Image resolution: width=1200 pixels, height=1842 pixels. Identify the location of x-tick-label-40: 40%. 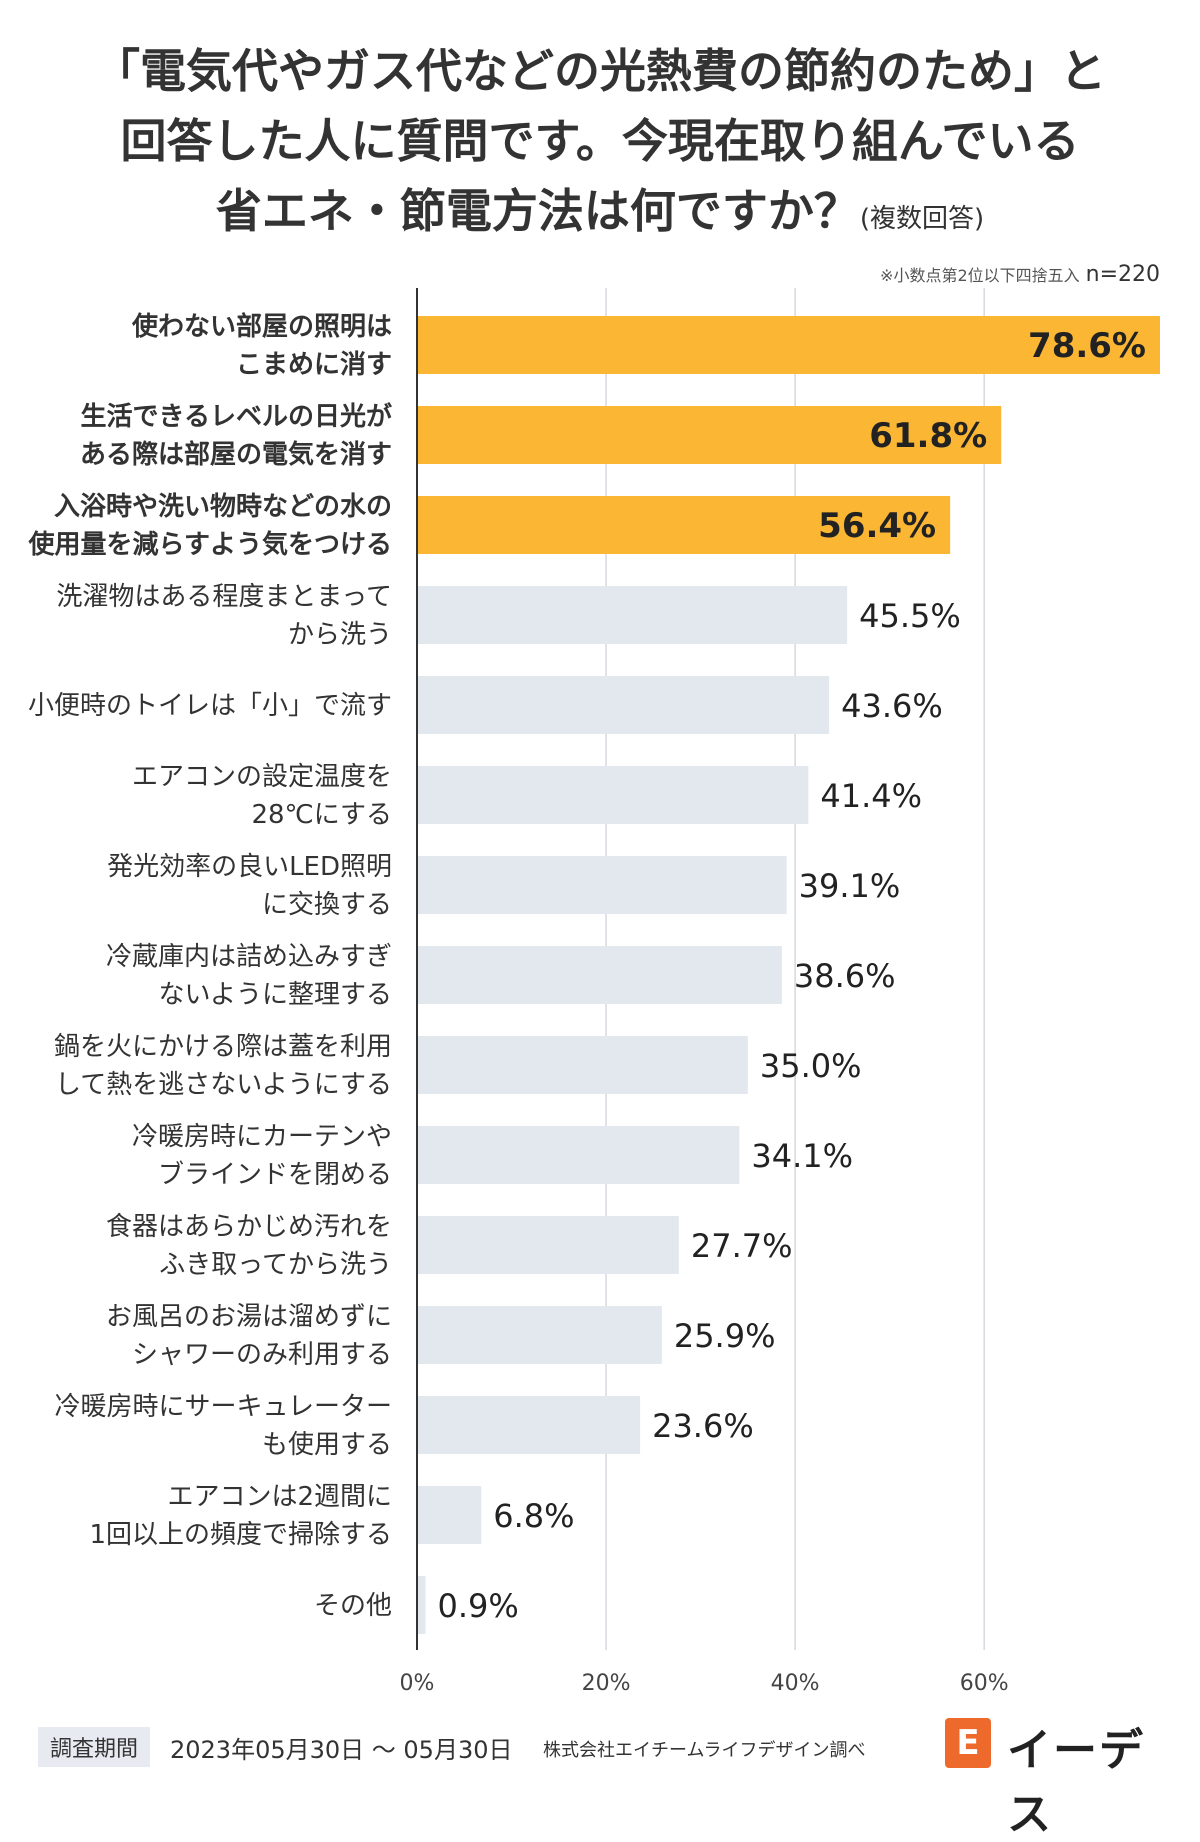
(795, 1683).